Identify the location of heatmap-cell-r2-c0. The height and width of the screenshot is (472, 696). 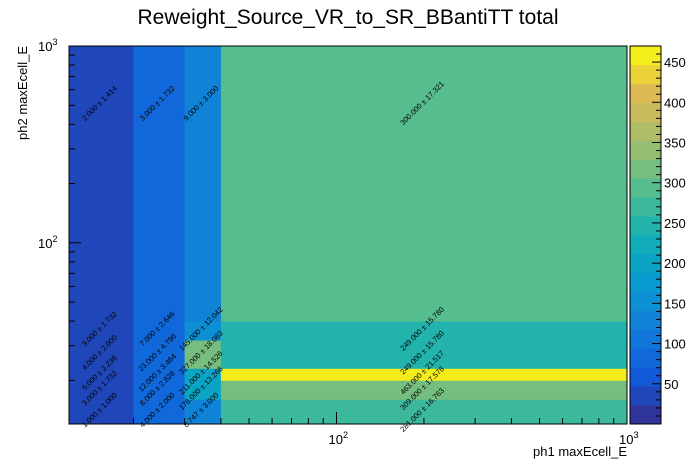
(101, 374).